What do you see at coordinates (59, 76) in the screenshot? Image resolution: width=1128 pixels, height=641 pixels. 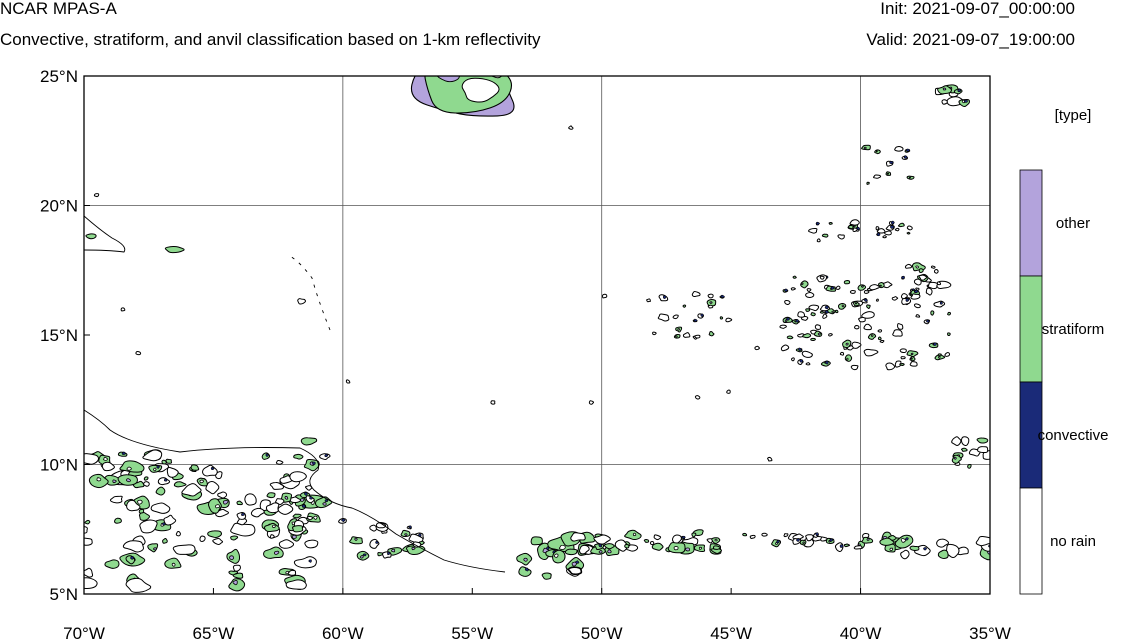 I see `lat-tick-label: 25°N` at bounding box center [59, 76].